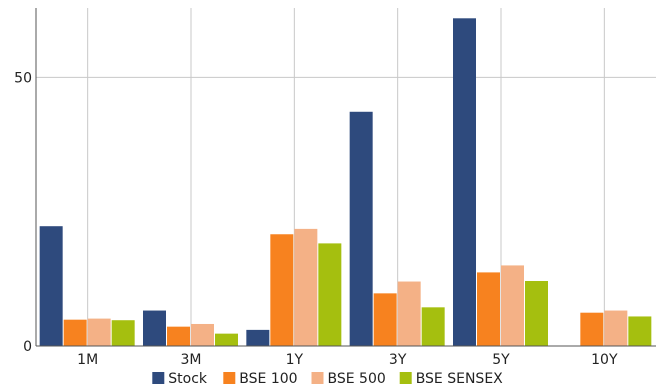  I want to click on bar-bse-sensex-10Y, so click(640, 331).